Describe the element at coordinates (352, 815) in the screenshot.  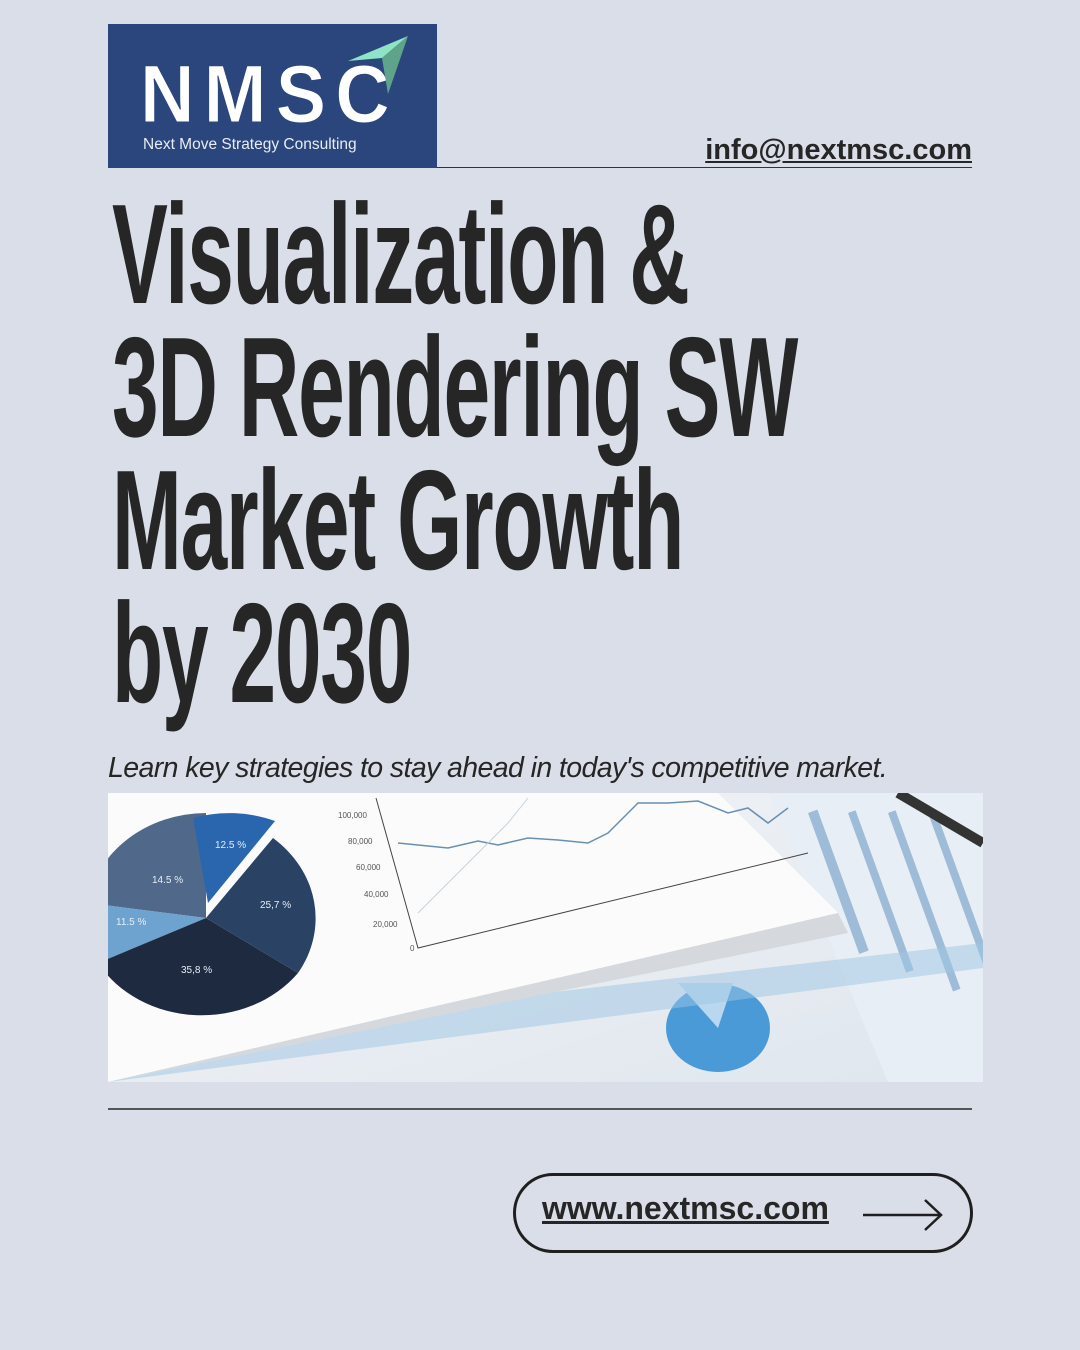
I see `axis-tick: 100,000` at that location.